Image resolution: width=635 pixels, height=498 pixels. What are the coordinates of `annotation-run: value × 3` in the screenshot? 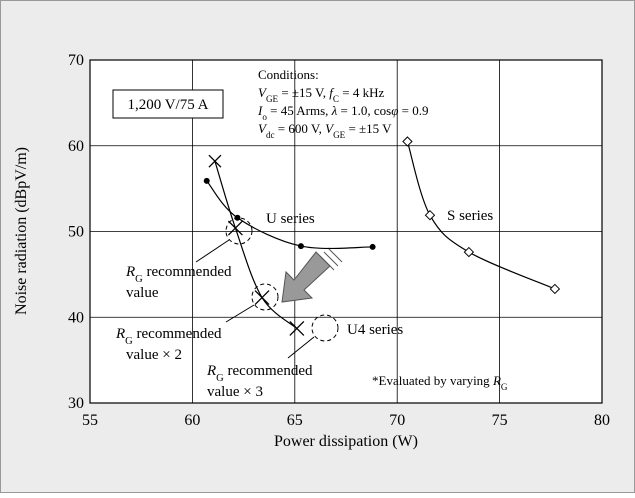 It's located at (235, 392).